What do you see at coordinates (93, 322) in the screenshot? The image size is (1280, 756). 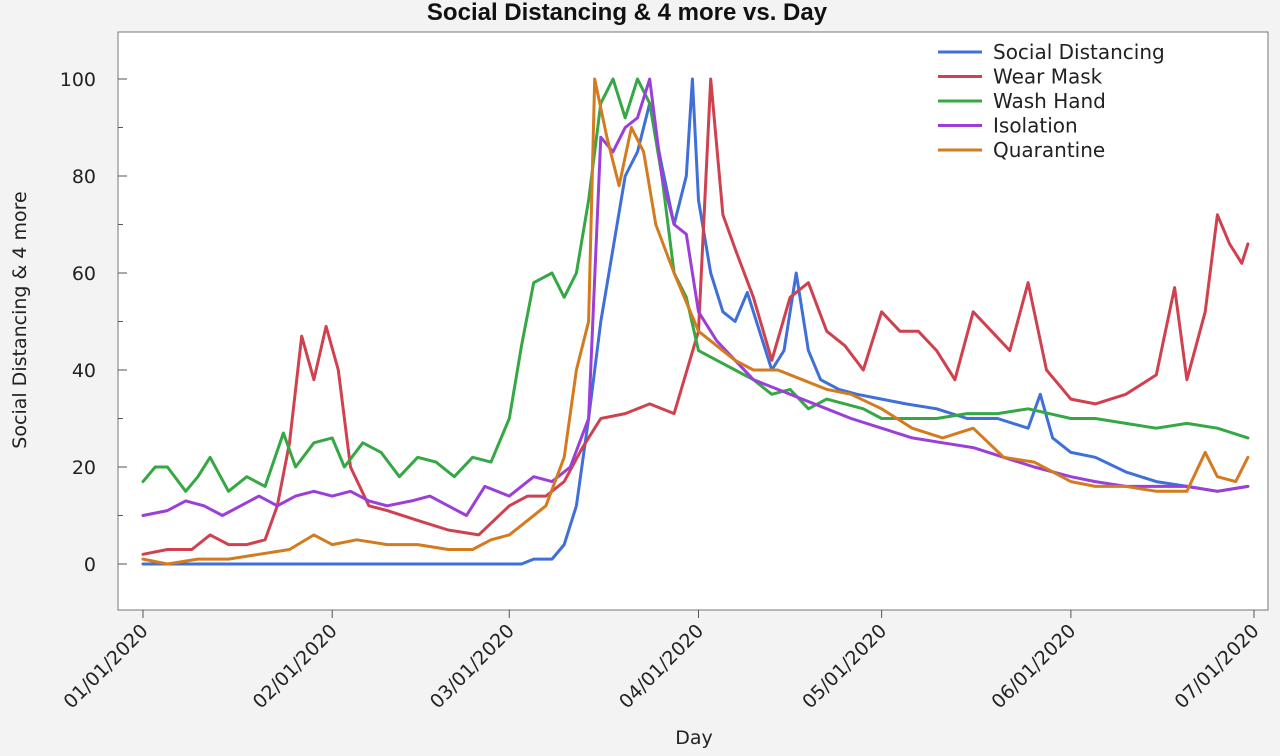 I see `y-axis: 0 20 40 60 80 100` at bounding box center [93, 322].